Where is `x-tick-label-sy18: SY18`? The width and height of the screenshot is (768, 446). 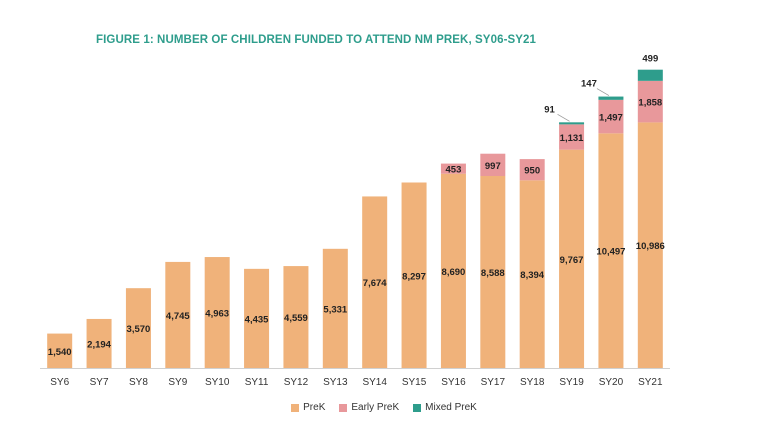
x-tick-label-sy18: SY18 is located at coordinates (532, 382).